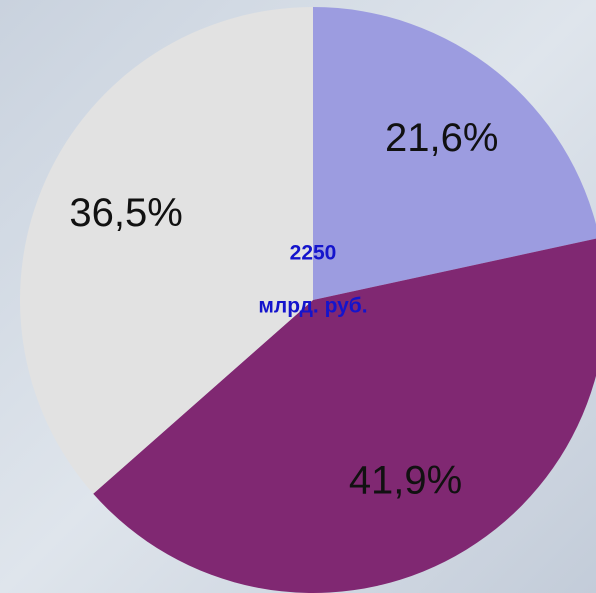 The height and width of the screenshot is (593, 596). What do you see at coordinates (312, 306) in the screenshot?
I see `total-unit: млрд. руб.` at bounding box center [312, 306].